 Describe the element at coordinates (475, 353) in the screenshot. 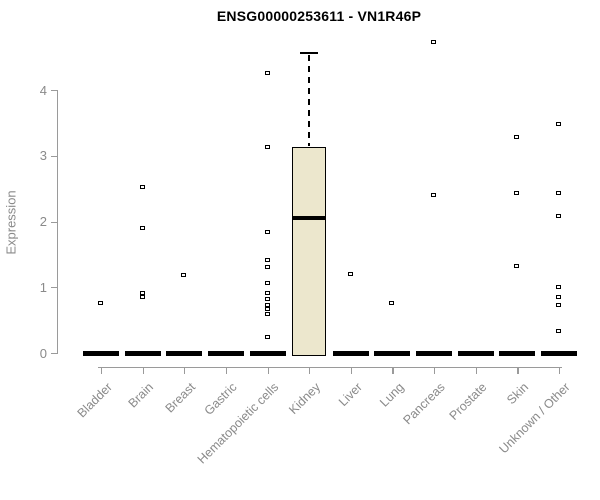

I see `flat-box-prostate` at that location.